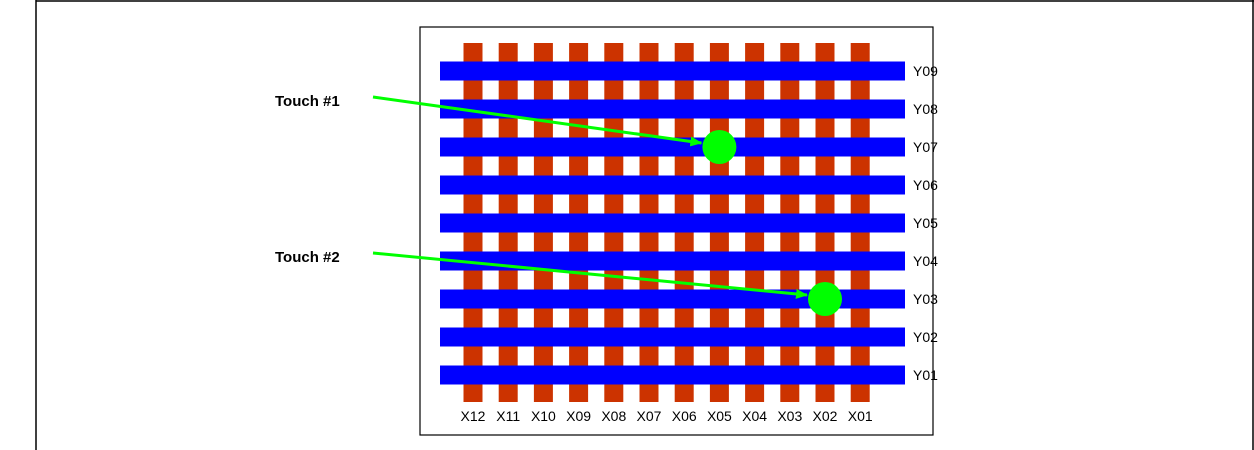 Image resolution: width=1254 pixels, height=450 pixels. I want to click on column-label-x10: X10, so click(543, 416).